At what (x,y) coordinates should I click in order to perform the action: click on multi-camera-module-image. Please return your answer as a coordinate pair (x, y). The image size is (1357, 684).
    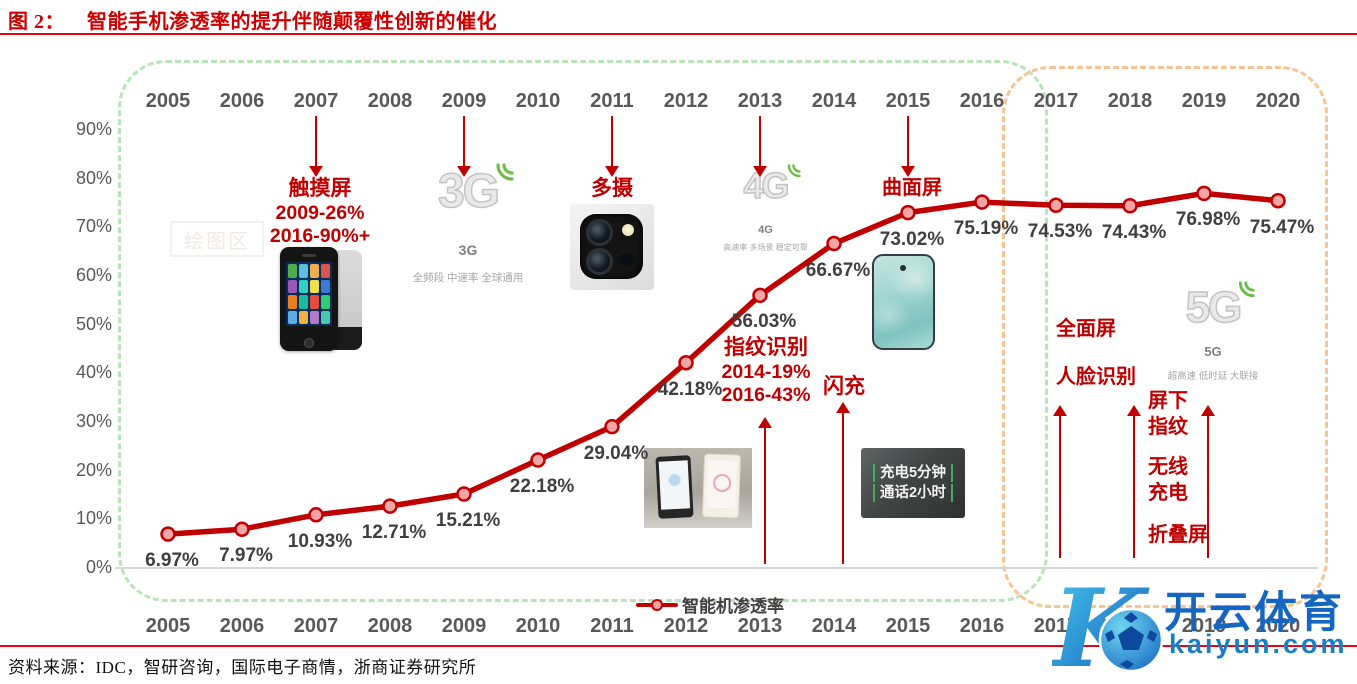
    Looking at the image, I should click on (612, 247).